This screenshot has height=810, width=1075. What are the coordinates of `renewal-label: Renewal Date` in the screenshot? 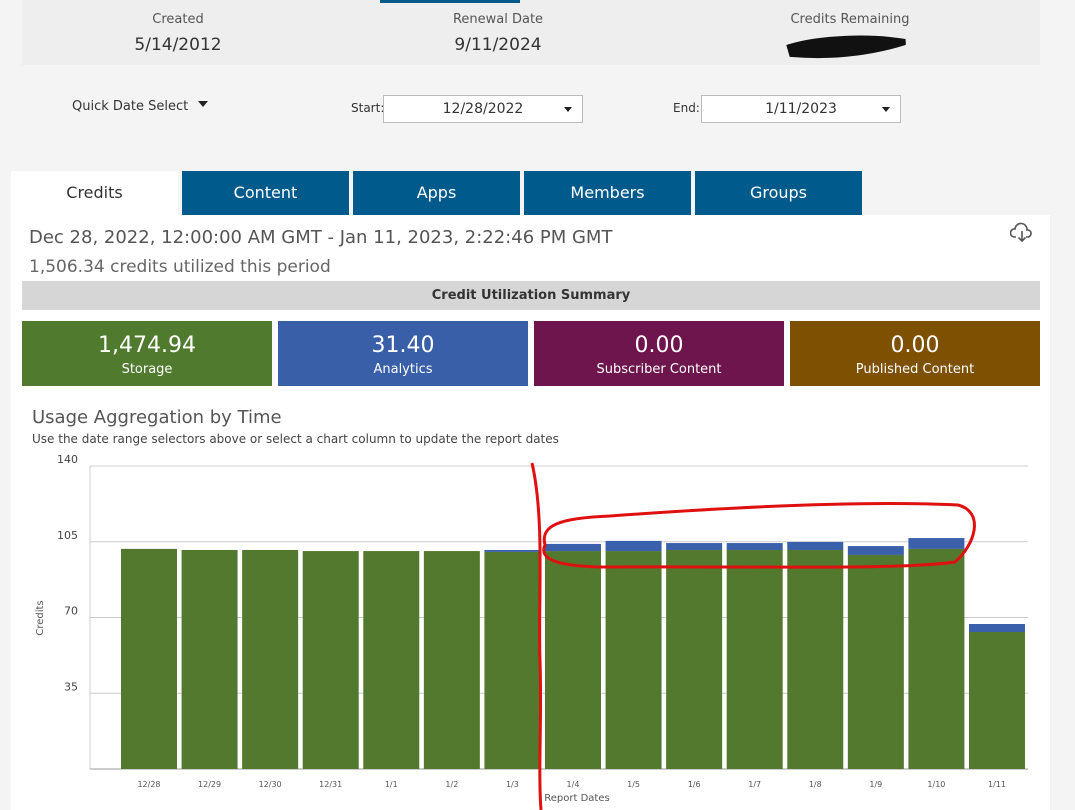 It's located at (498, 19).